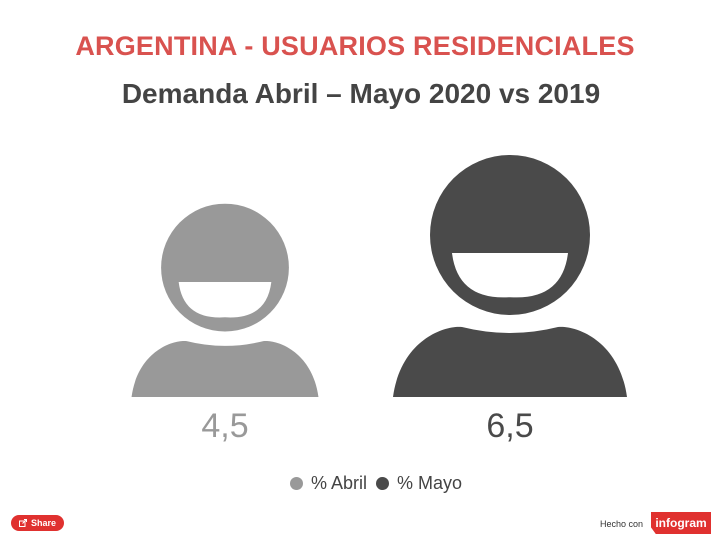  What do you see at coordinates (361, 93) in the screenshot?
I see `chart-subtitle: Demanda Abril – Mayo 2020 vs 2019` at bounding box center [361, 93].